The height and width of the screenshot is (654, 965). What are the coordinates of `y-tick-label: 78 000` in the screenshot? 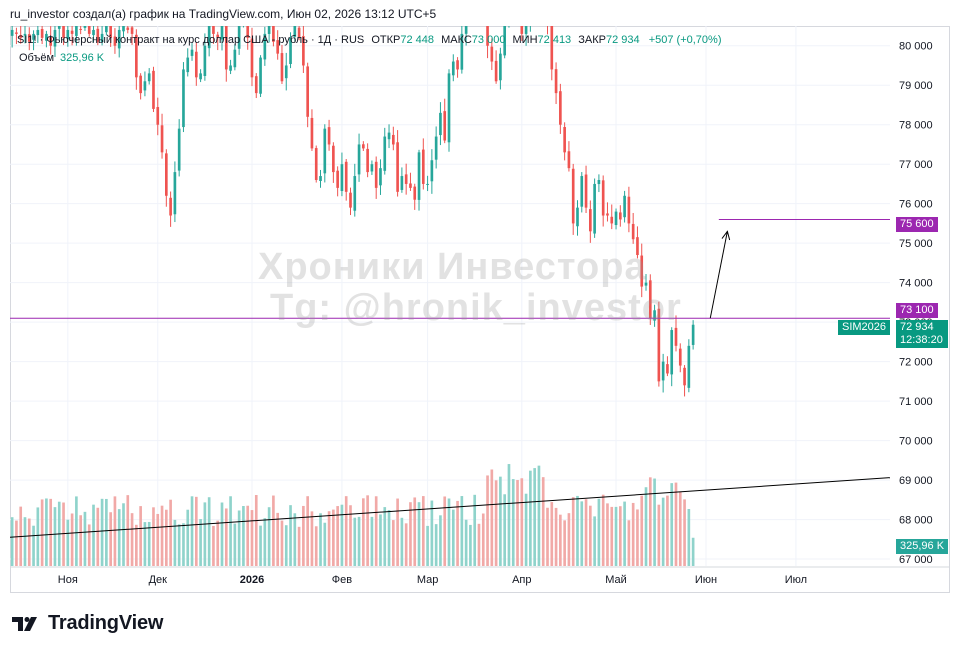 It's located at (916, 126).